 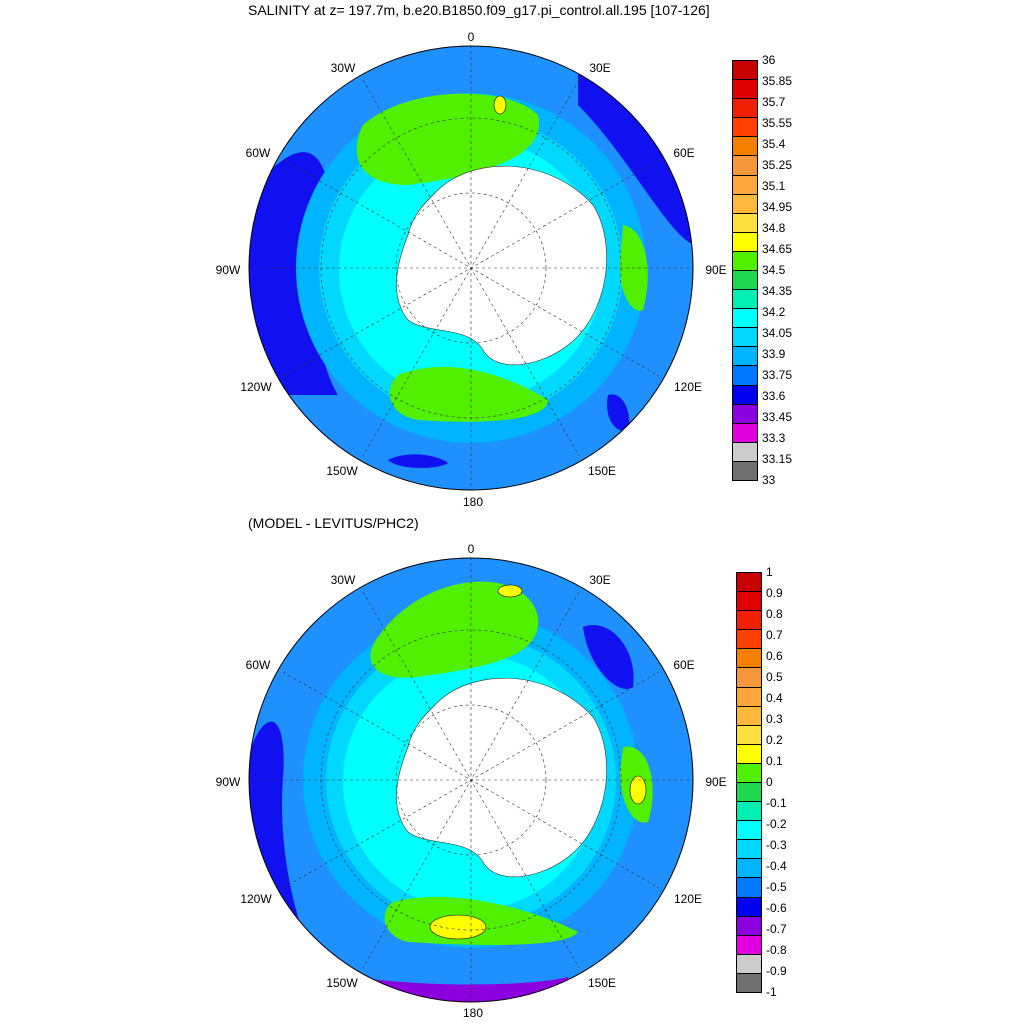 What do you see at coordinates (774, 396) in the screenshot?
I see `colorbar-label: 33.6` at bounding box center [774, 396].